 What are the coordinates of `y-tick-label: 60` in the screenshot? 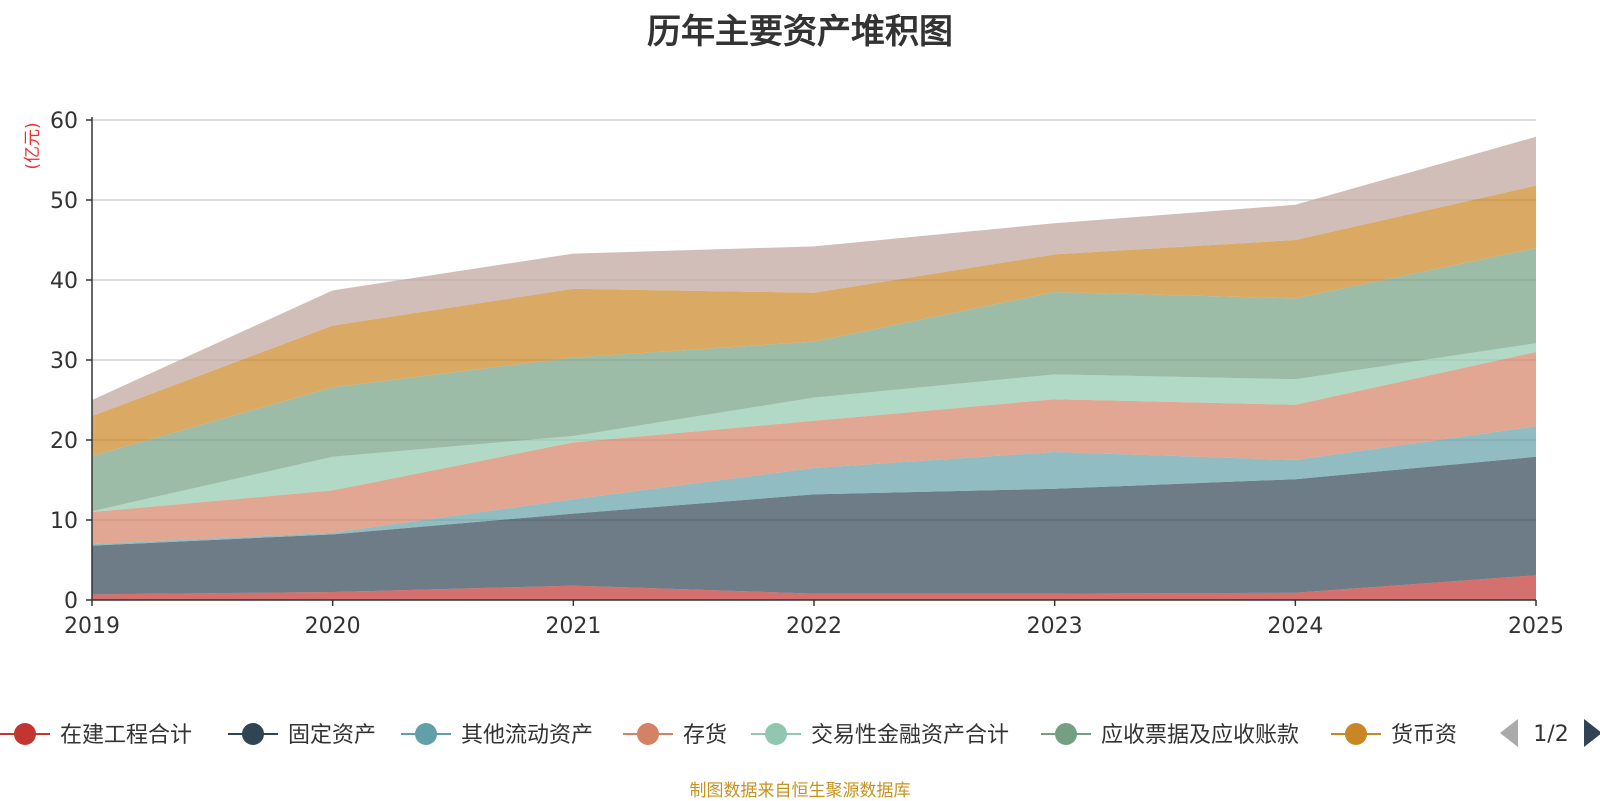 It's located at (64, 121).